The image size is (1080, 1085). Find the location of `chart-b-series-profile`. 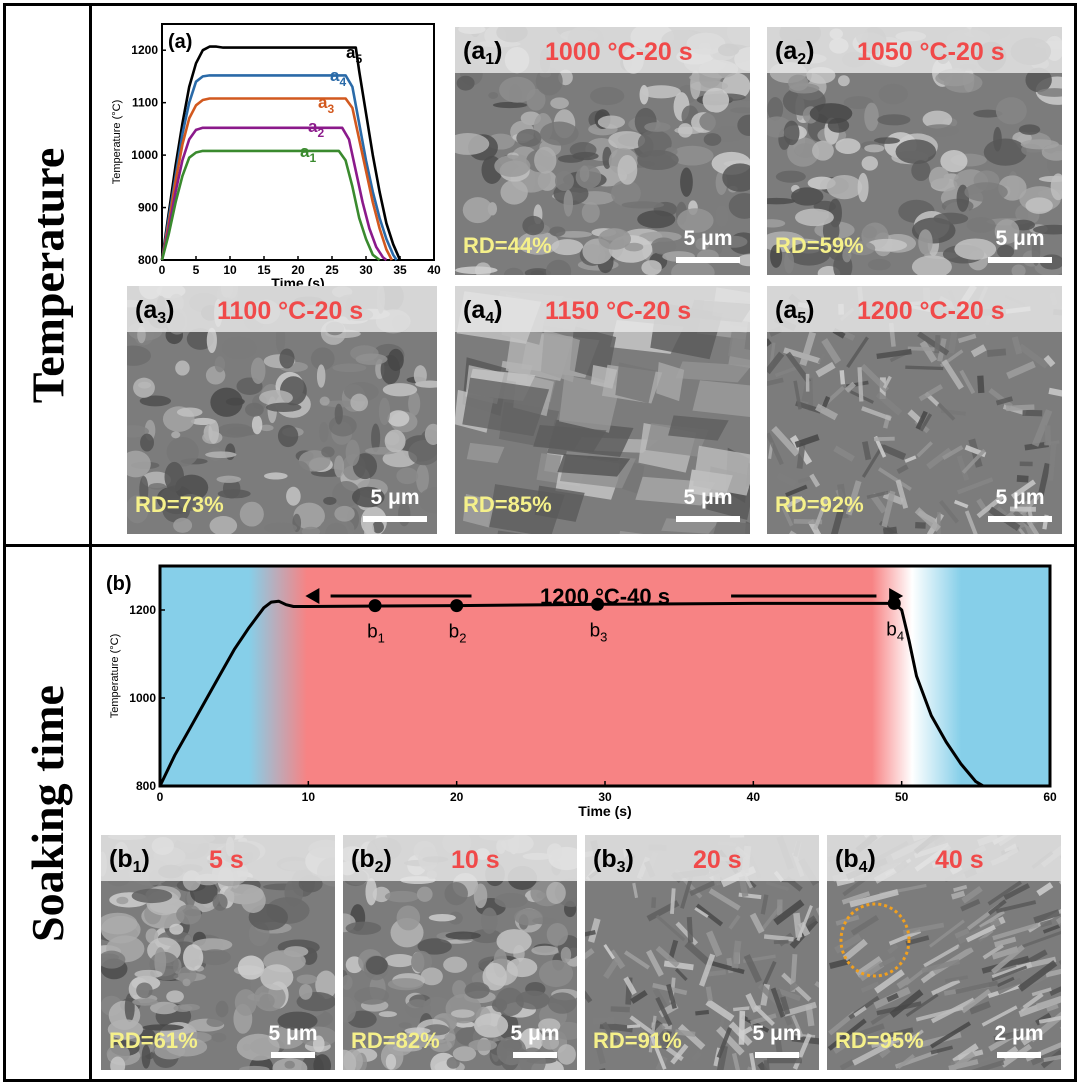

chart-b-series-profile is located at coordinates (571, 693).